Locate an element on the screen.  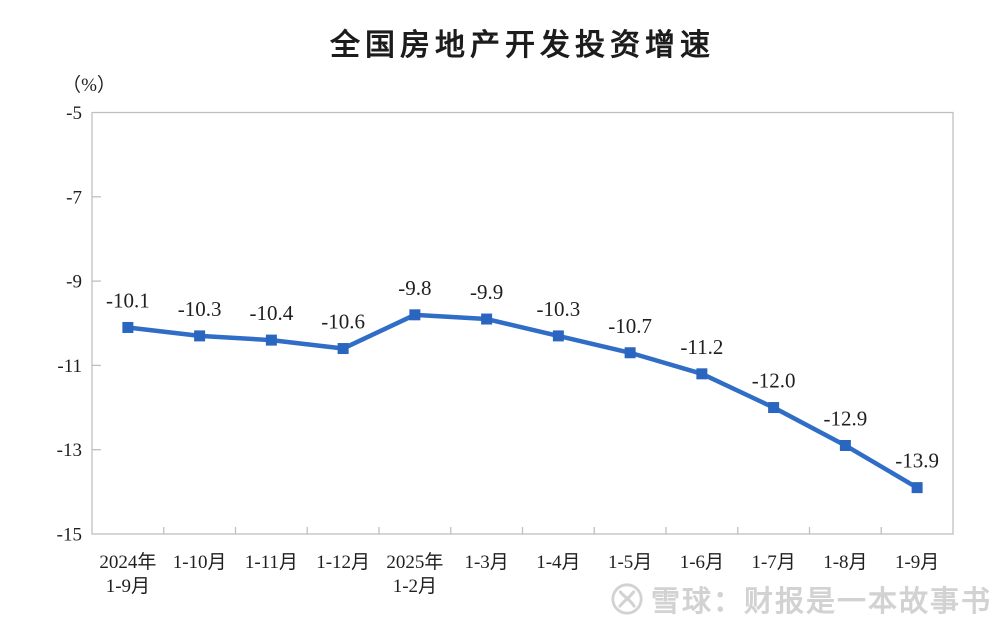
xueqiu-logo-icon is located at coordinates (627, 599).